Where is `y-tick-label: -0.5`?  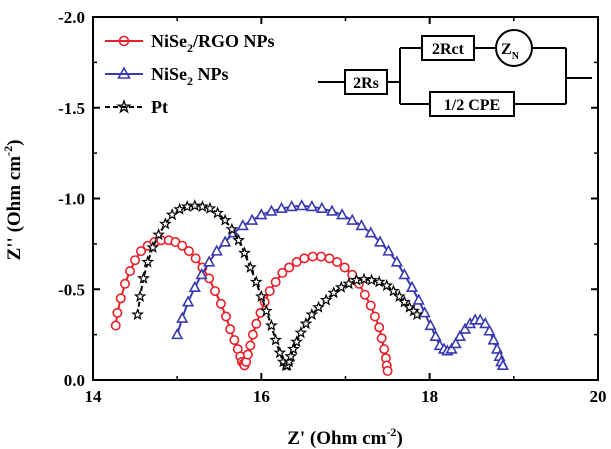
y-tick-label: -0.5 is located at coordinates (71, 289).